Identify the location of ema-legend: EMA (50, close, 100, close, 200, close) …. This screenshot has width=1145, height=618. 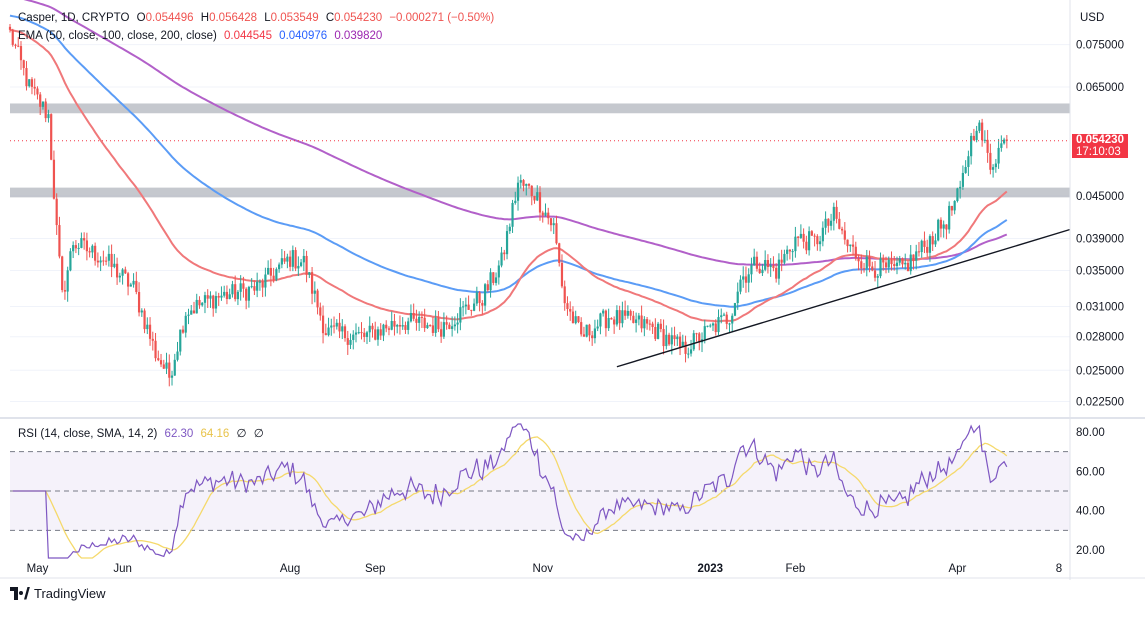
(202, 36).